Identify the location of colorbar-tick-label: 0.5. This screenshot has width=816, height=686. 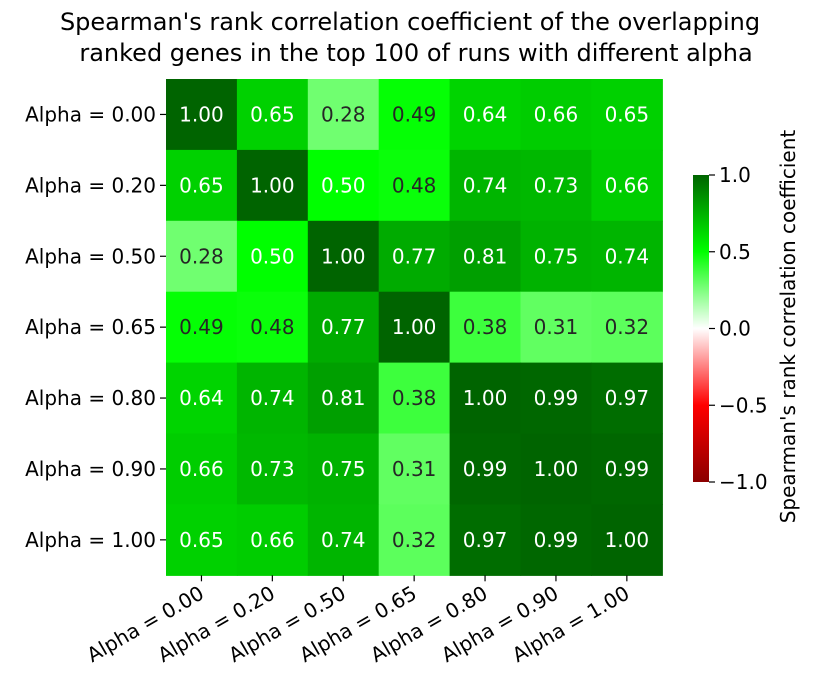
(735, 252).